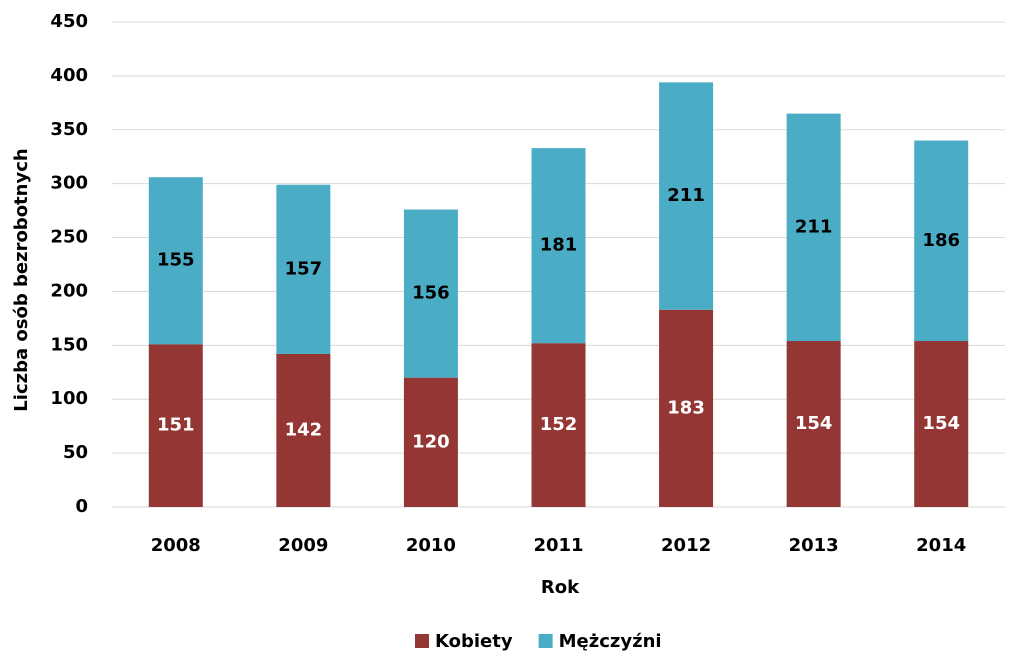  What do you see at coordinates (303, 545) in the screenshot?
I see `x-tick-label: 2009` at bounding box center [303, 545].